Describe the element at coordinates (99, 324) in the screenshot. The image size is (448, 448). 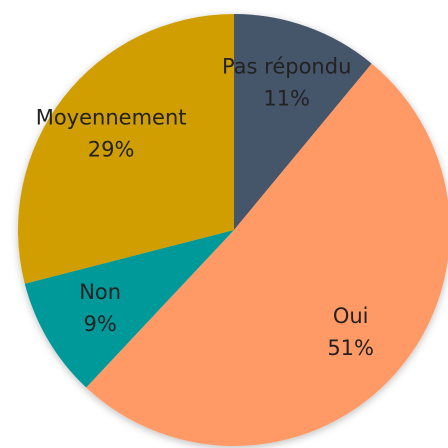
I see `slice-value-label: 9%` at that location.